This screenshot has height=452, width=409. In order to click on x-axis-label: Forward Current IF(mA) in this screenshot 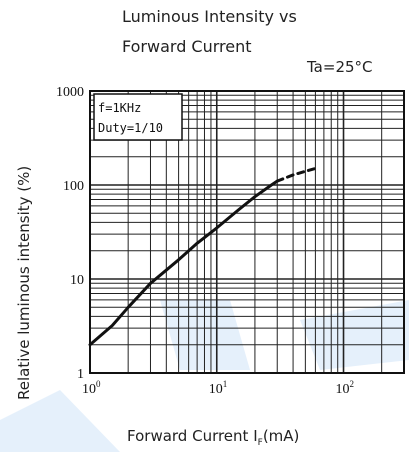, I will do `click(213, 437)`.